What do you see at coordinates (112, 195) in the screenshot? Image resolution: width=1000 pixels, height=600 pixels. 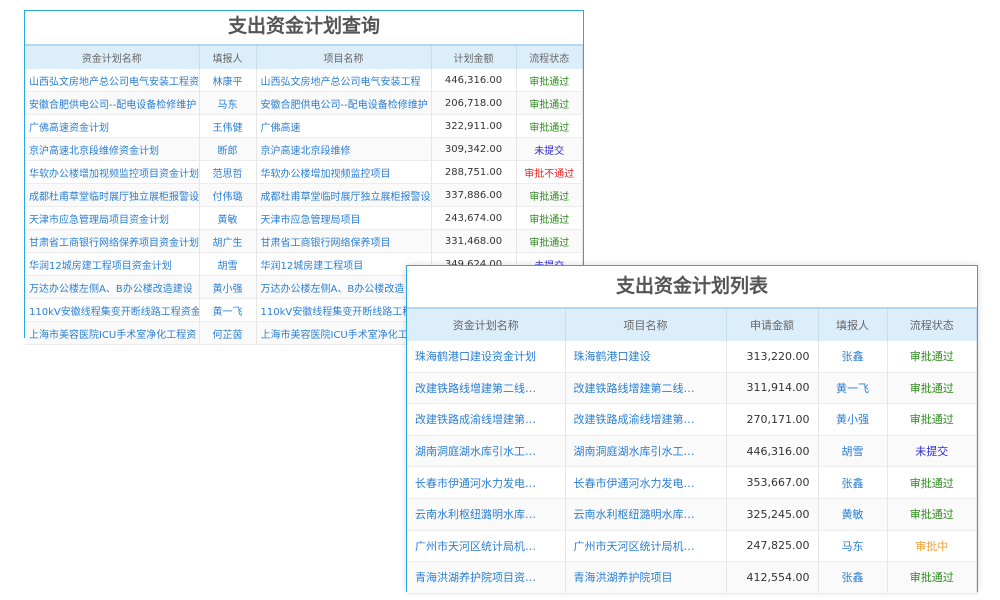 I see `plan-name-link: 成都杜甫草堂临时展厅独立展柜报警设` at bounding box center [112, 195].